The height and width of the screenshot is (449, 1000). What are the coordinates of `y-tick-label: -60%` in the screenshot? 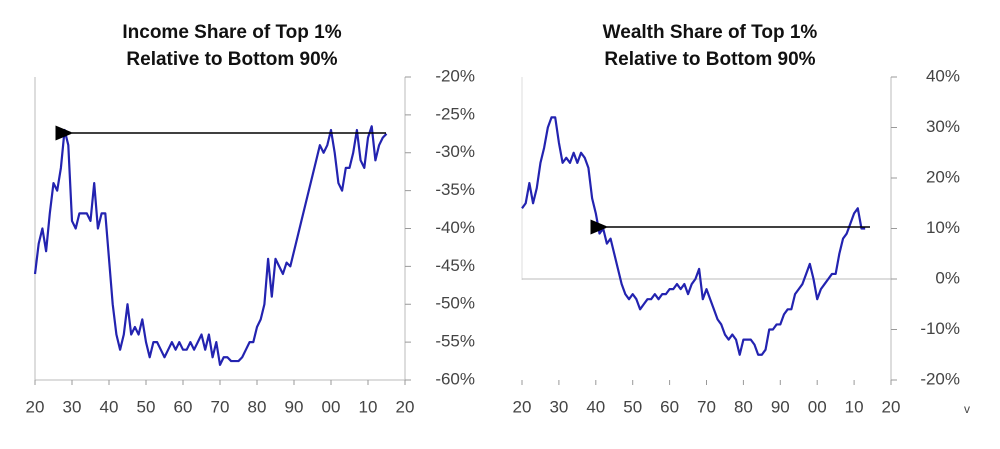 It's located at (455, 378).